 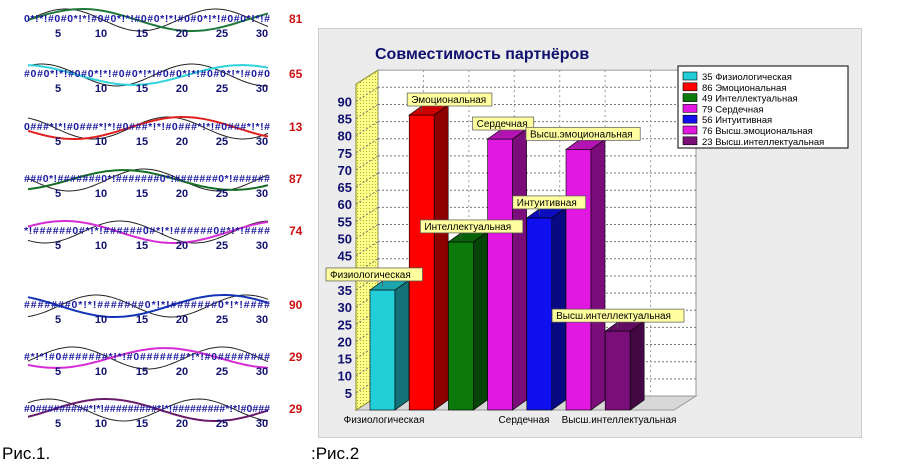 What do you see at coordinates (482, 54) in the screenshot?
I see `chart-title: Совместимость партнёров` at bounding box center [482, 54].